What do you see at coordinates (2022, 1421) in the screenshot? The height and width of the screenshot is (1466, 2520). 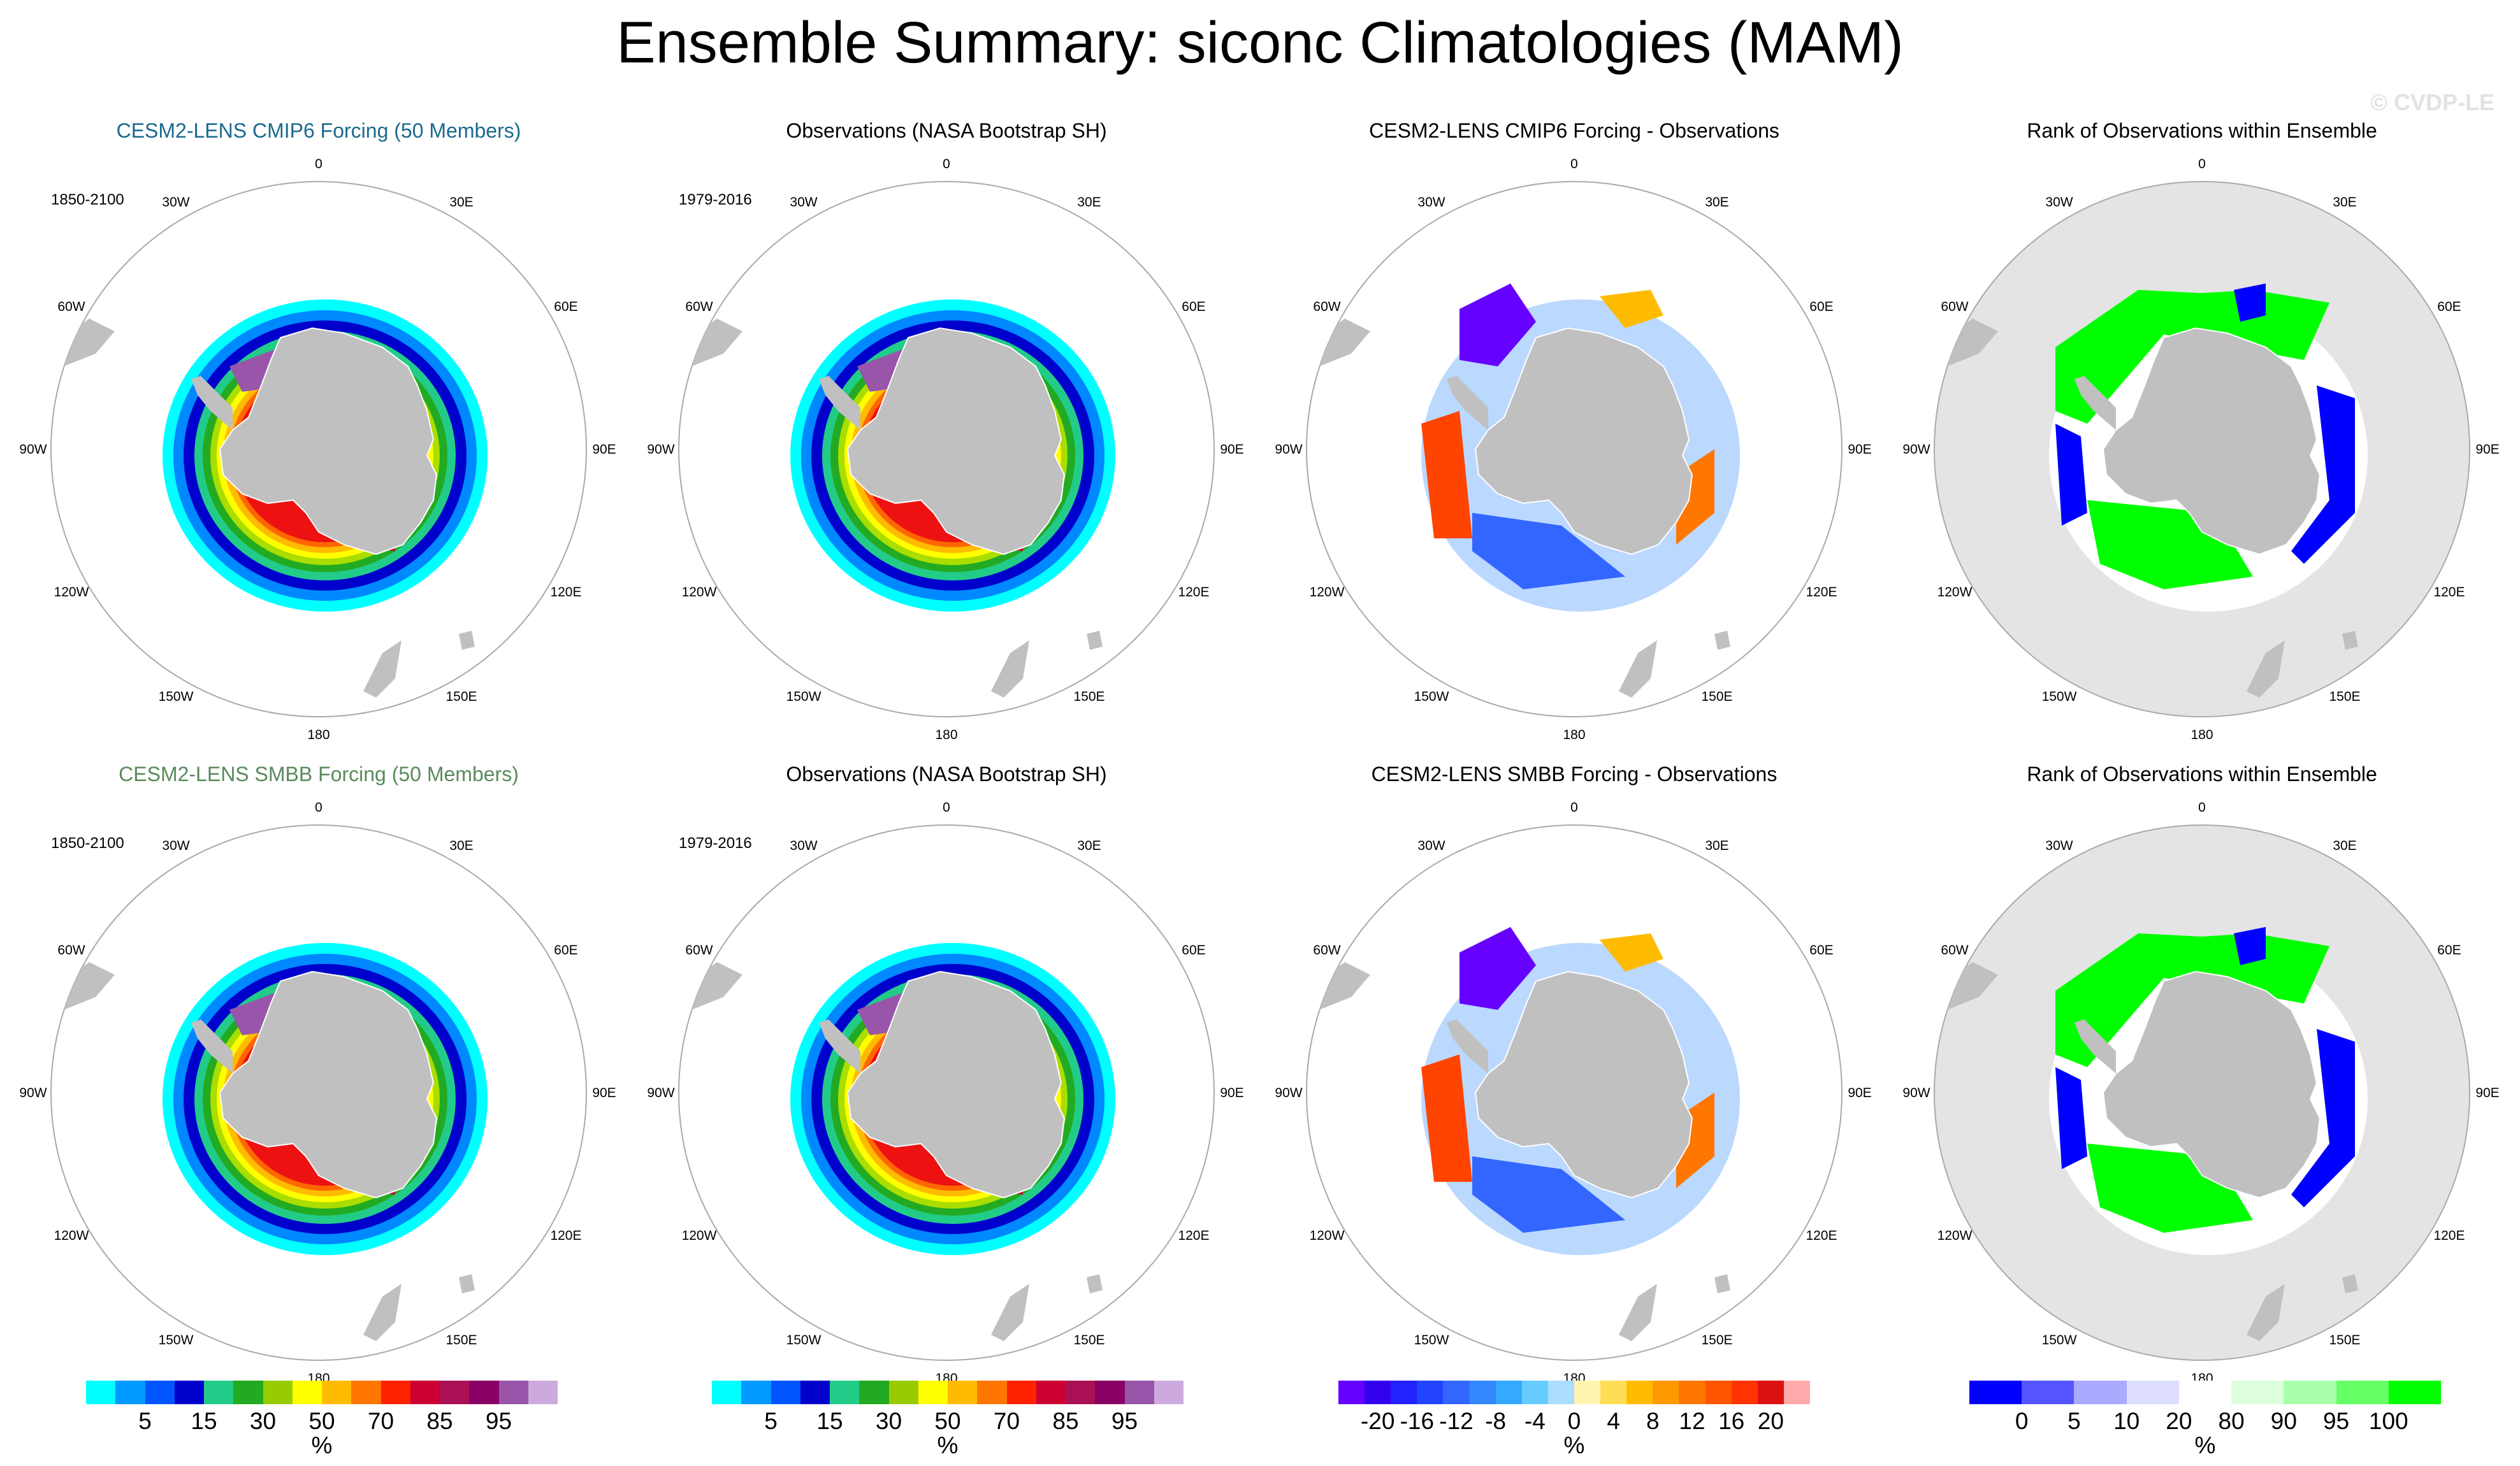 I see `colorbar-tick-label: 0` at bounding box center [2022, 1421].